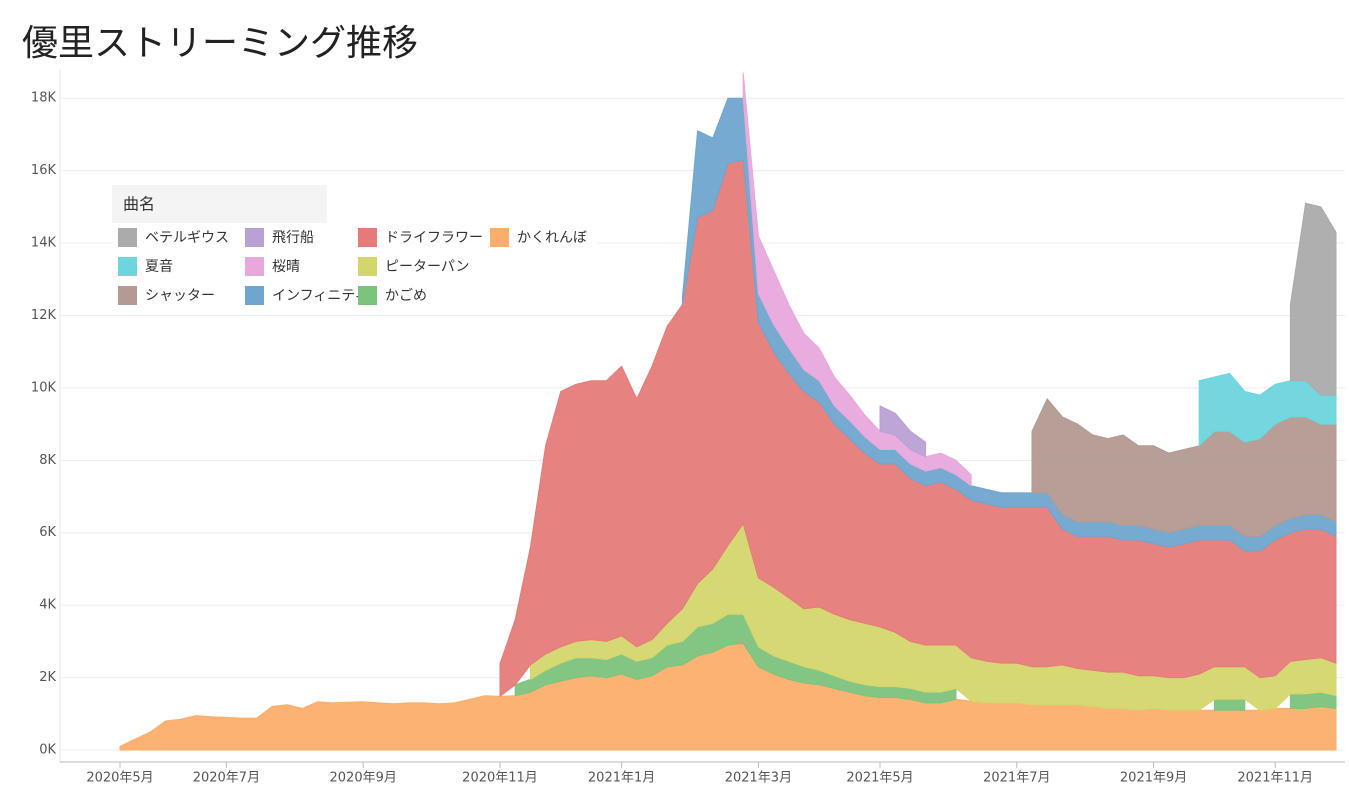 This screenshot has width=1349, height=789. Describe the element at coordinates (44, 170) in the screenshot. I see `y-tick-label: 16K` at that location.